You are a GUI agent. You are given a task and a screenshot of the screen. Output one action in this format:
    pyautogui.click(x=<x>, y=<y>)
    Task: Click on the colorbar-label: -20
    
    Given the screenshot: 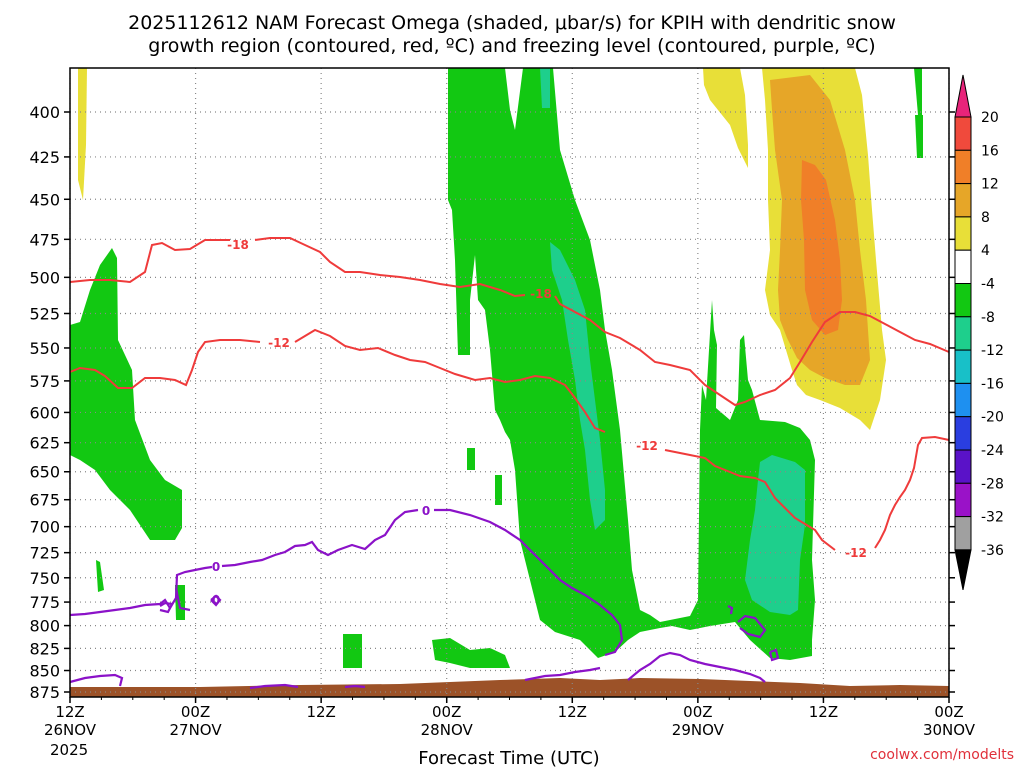 What is the action you would take?
    pyautogui.click(x=992, y=418)
    